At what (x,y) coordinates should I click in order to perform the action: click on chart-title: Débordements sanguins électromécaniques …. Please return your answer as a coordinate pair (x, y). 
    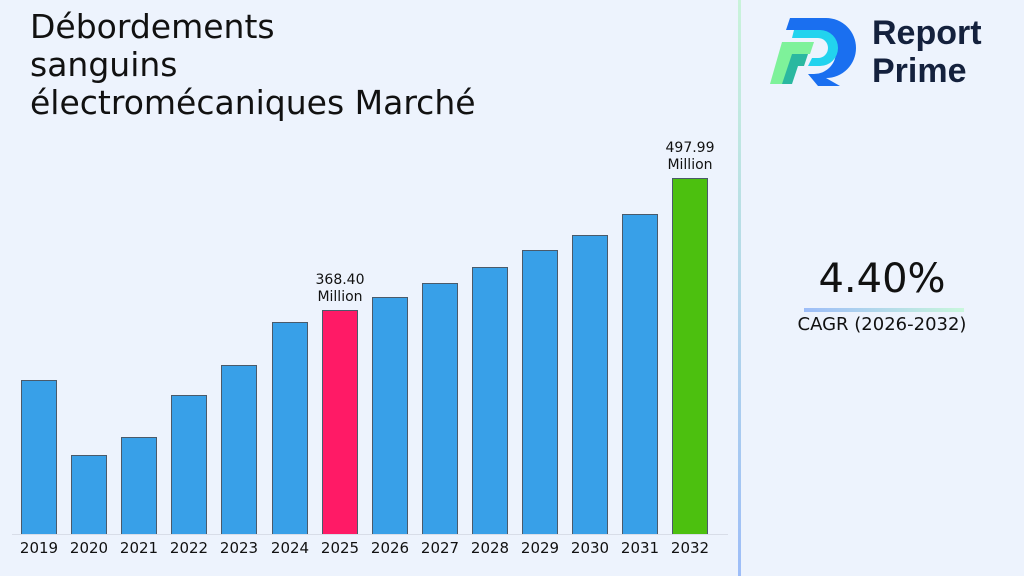
    Looking at the image, I should click on (253, 64).